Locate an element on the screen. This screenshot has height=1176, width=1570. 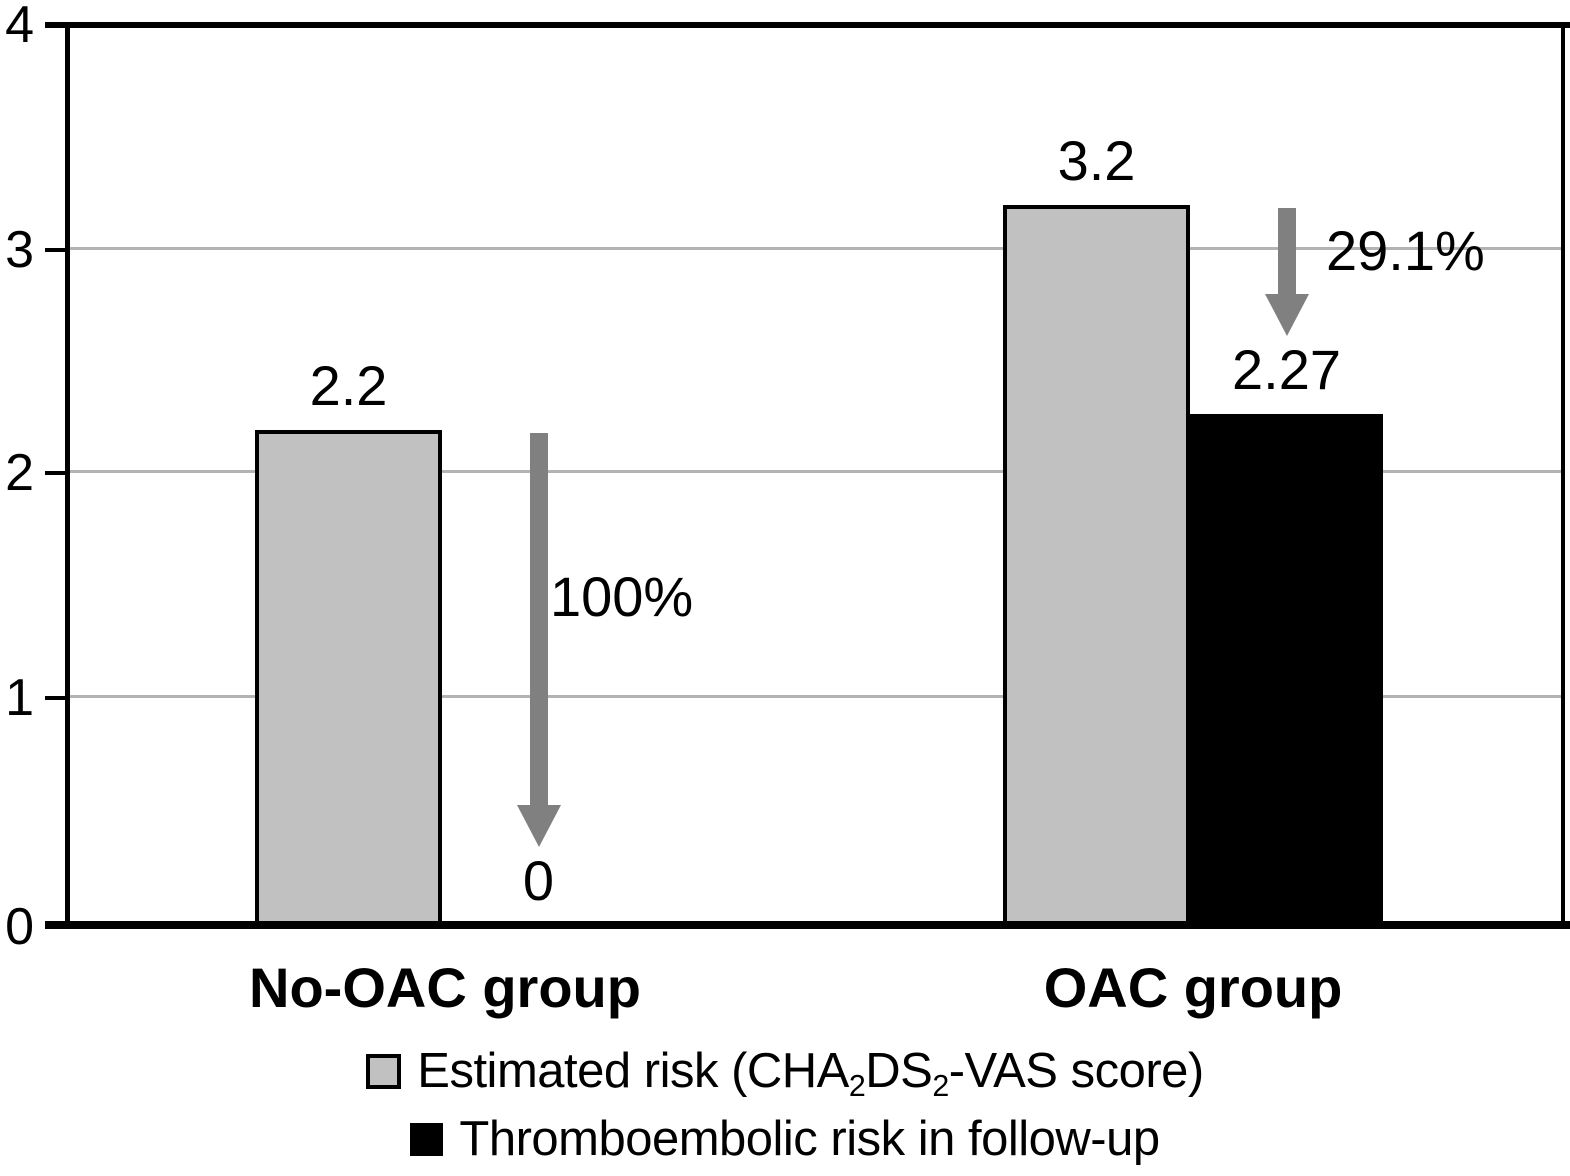
decrease-arrow-no-oac is located at coordinates (538, 619).